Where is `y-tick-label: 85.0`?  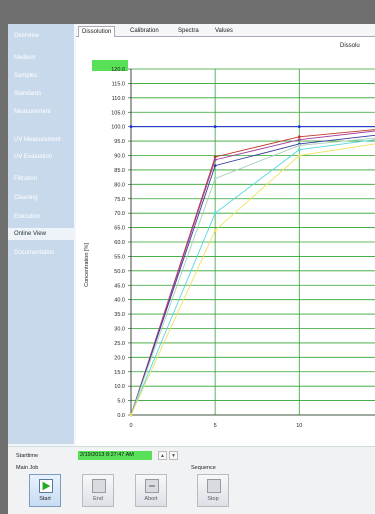 y-tick-label: 85.0 is located at coordinates (119, 171).